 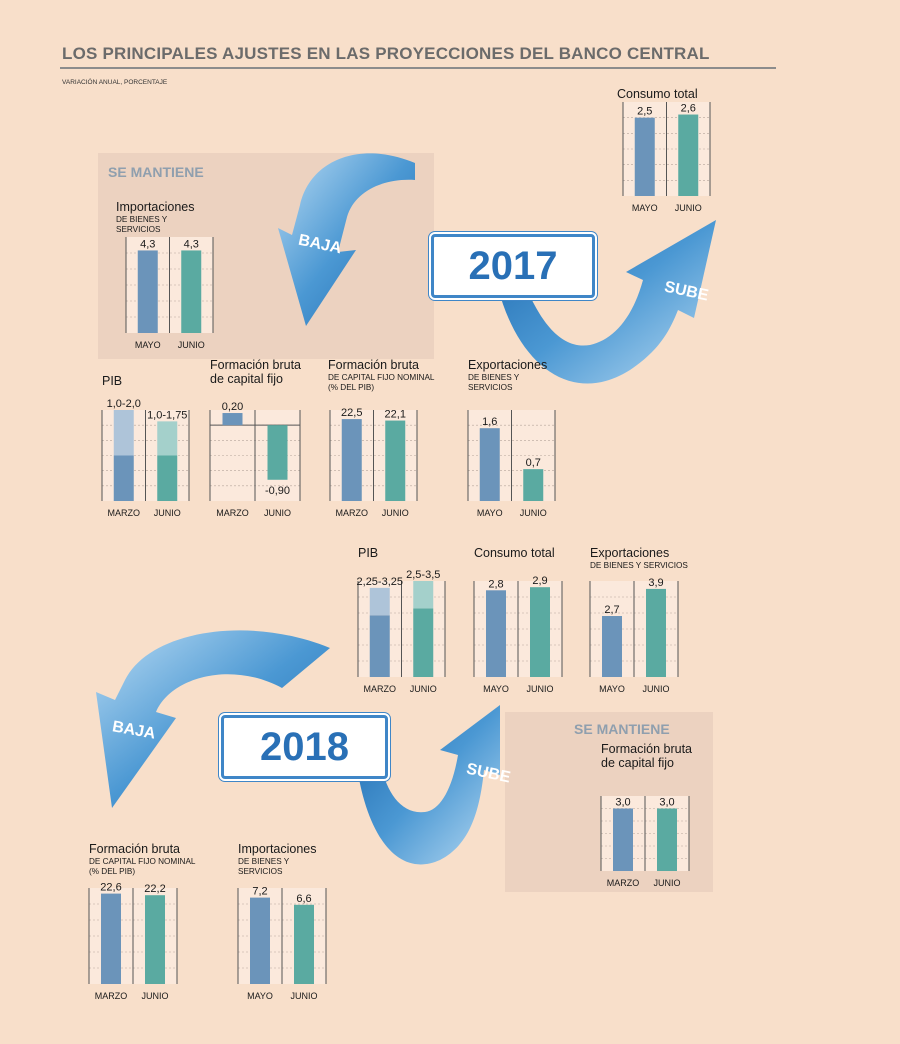 What do you see at coordinates (351, 413) in the screenshot?
I see `data-label: 22,5` at bounding box center [351, 413].